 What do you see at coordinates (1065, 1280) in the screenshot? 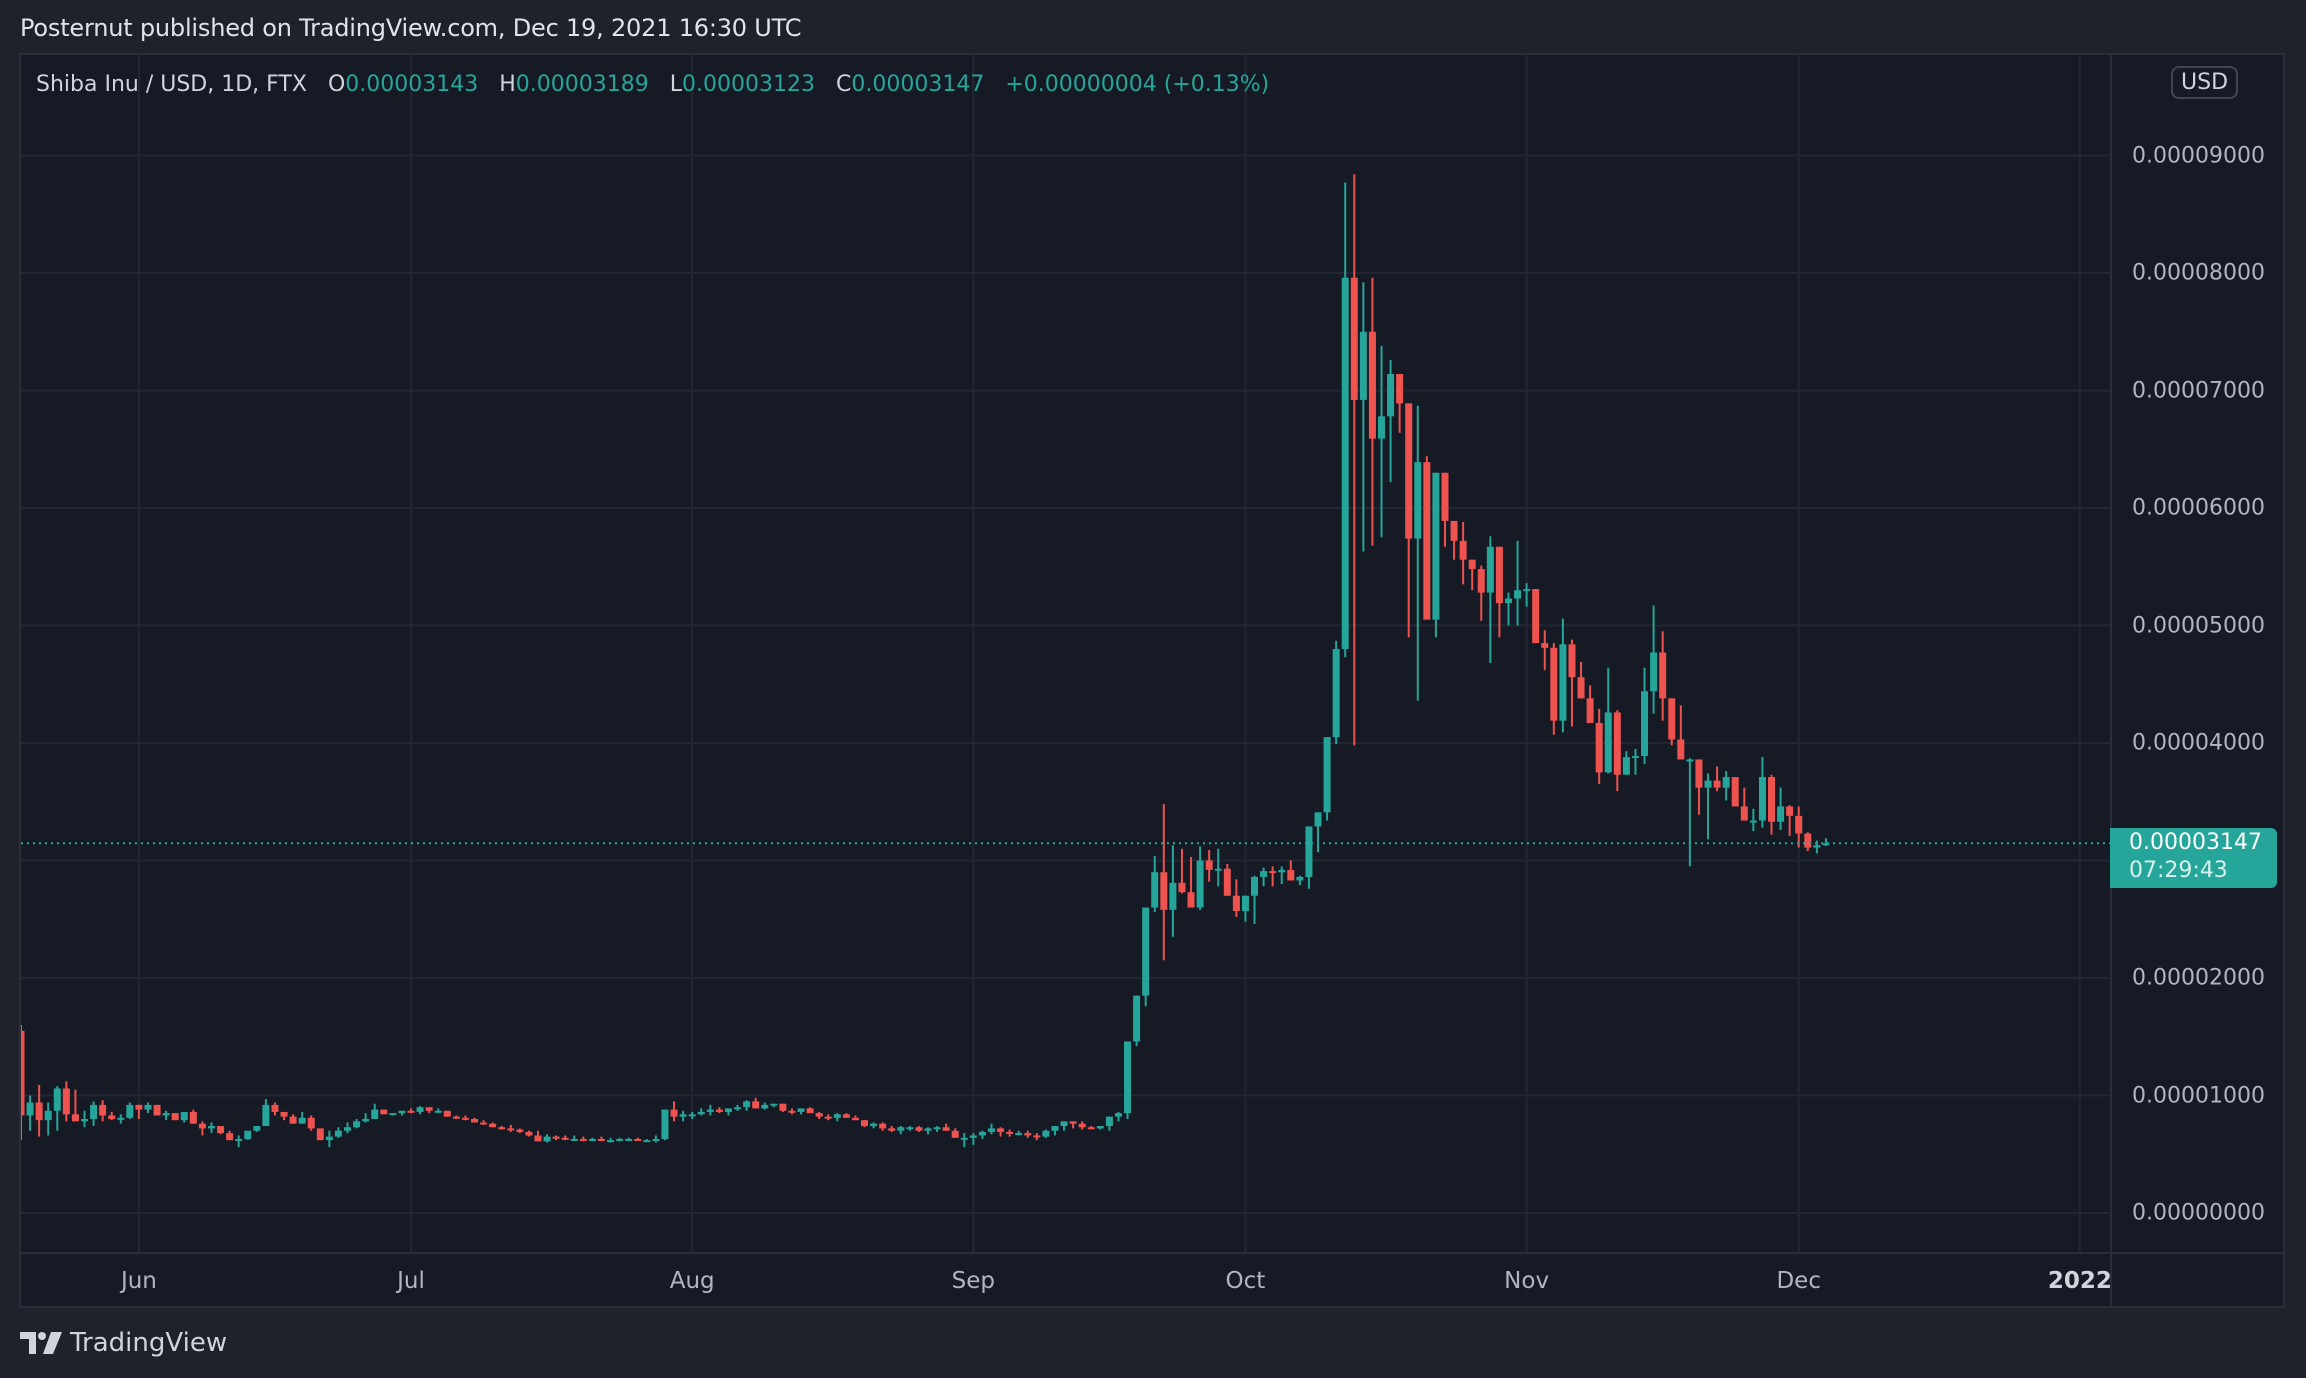
I see `time-axis` at bounding box center [1065, 1280].